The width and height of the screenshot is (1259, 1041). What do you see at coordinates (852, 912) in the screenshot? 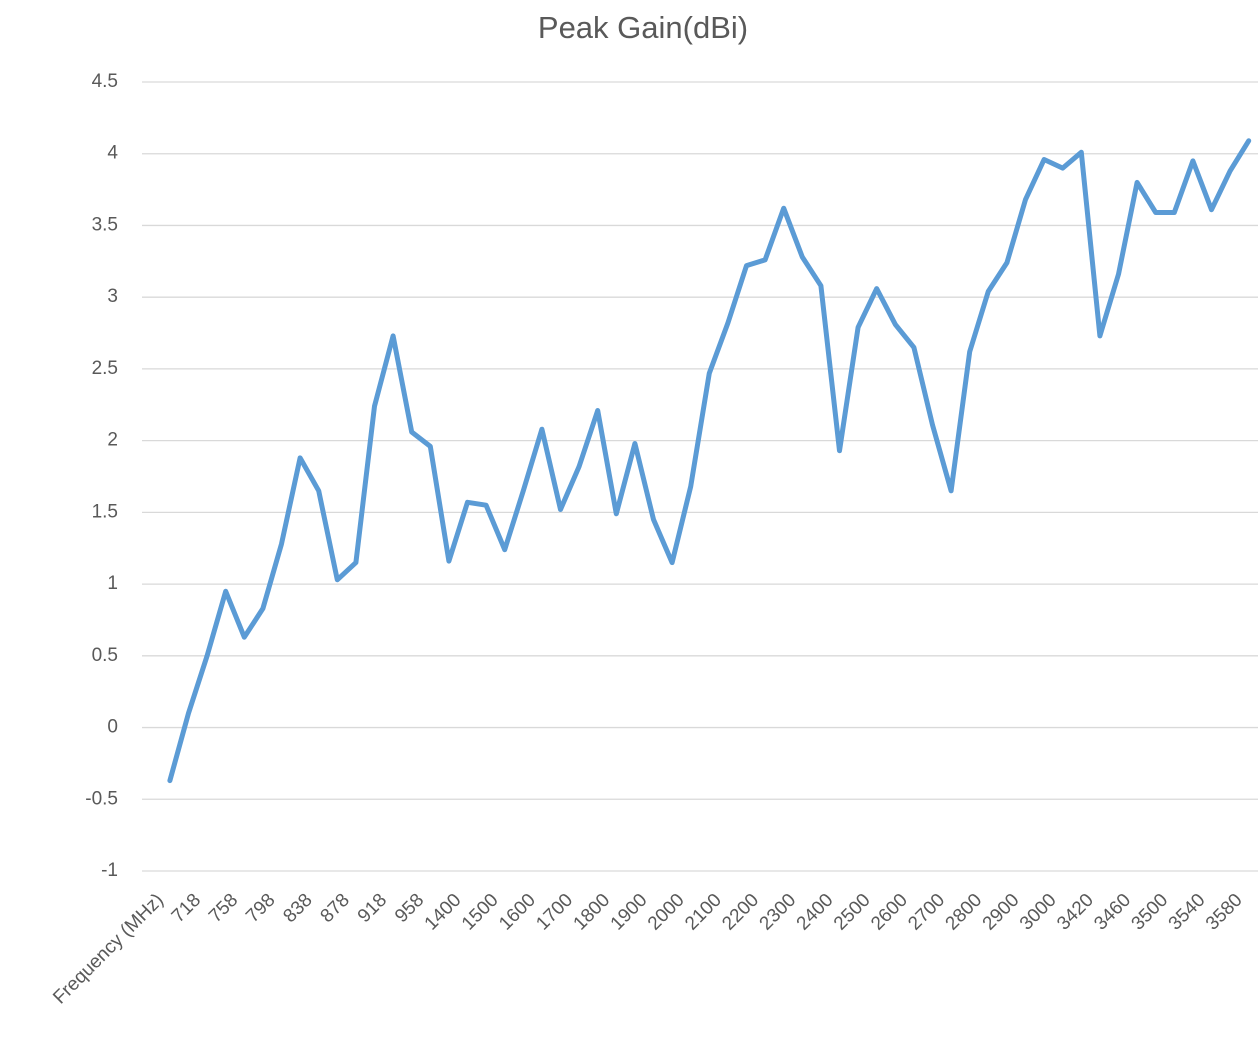
I see `x-tick-label: 2500` at bounding box center [852, 912].